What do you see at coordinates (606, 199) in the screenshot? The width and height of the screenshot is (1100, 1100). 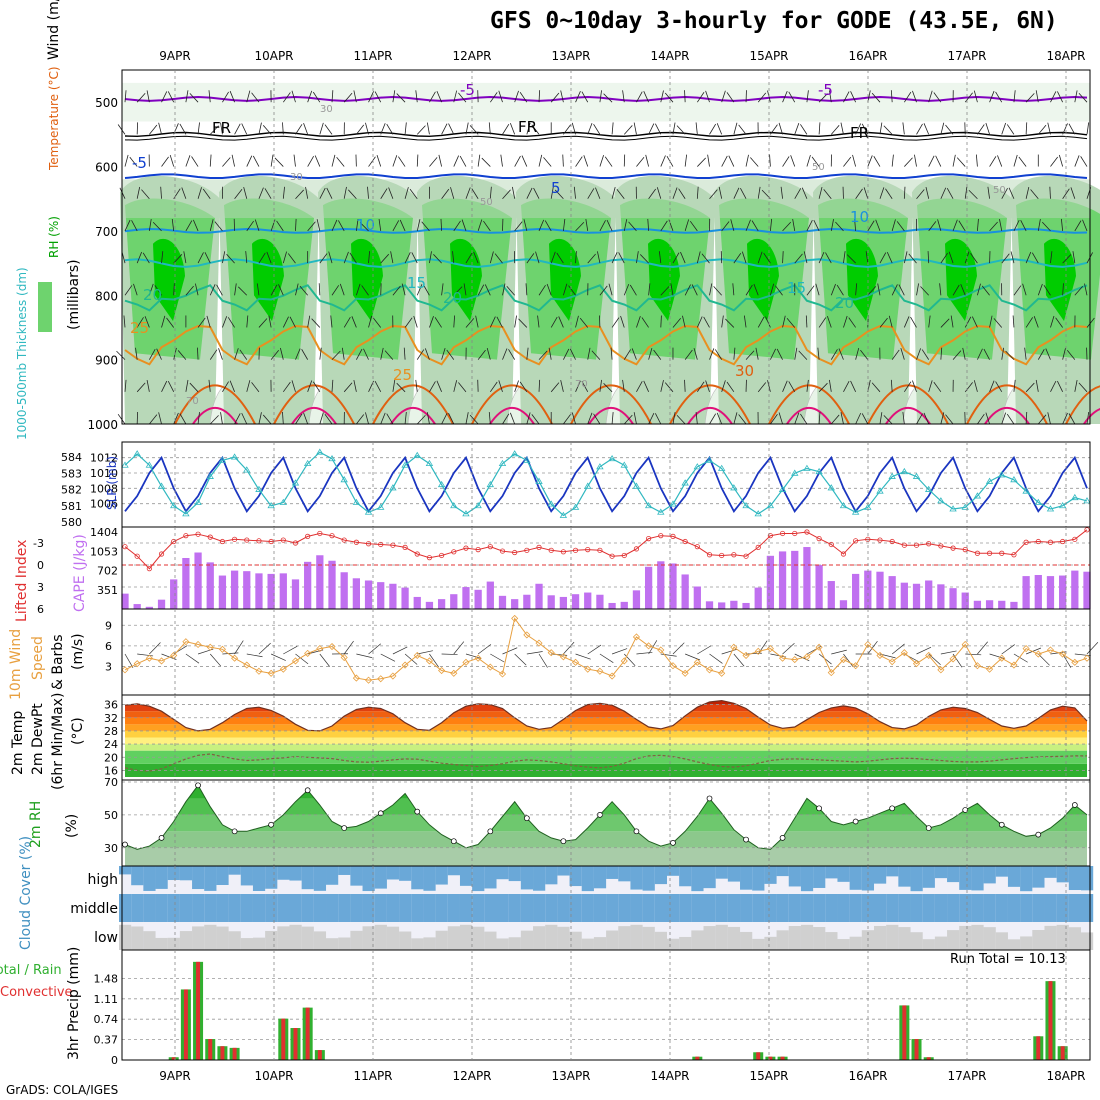 I see `rh-band-region` at bounding box center [606, 199].